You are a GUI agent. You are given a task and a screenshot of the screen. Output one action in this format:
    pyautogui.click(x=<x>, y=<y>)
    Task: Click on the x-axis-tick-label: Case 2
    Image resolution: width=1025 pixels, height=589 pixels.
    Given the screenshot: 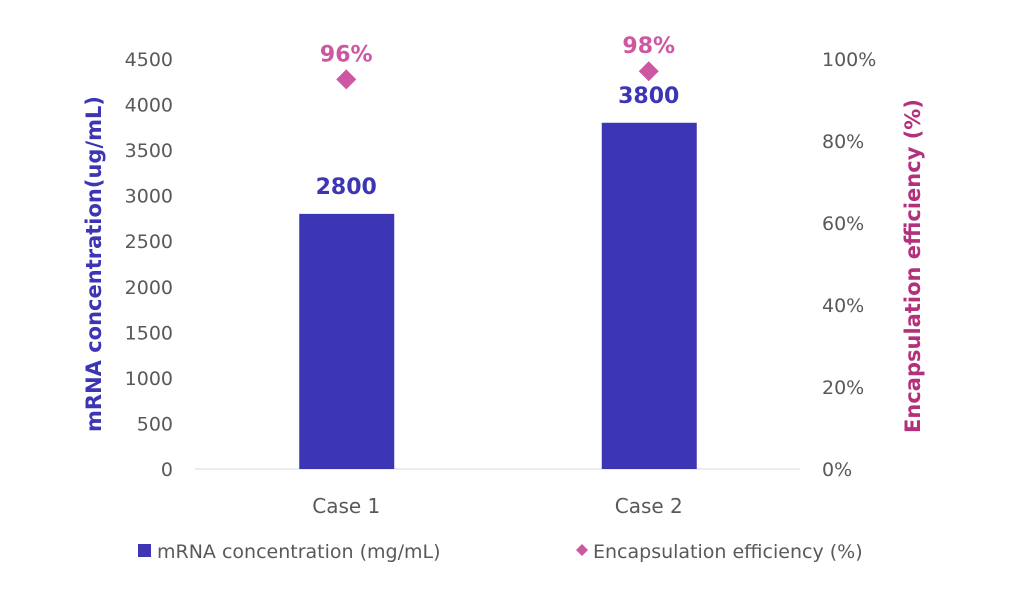 What is the action you would take?
    pyautogui.click(x=649, y=506)
    